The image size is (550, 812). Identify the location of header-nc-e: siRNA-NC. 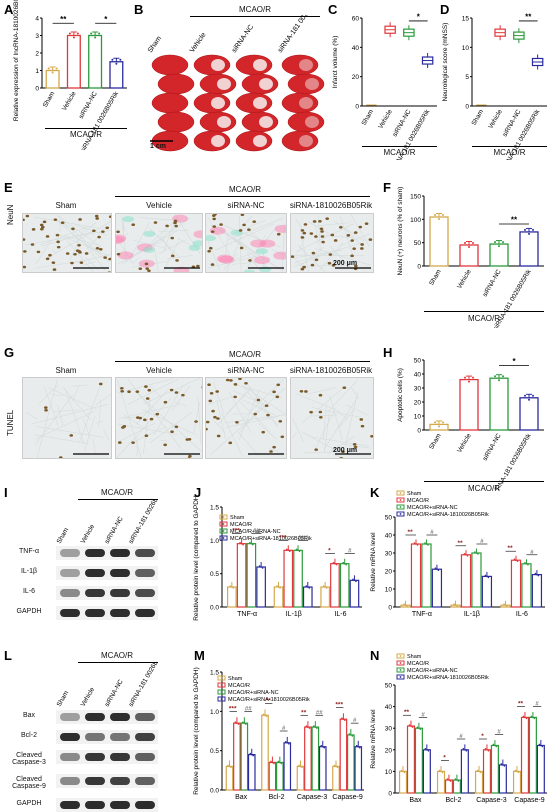
(246, 205).